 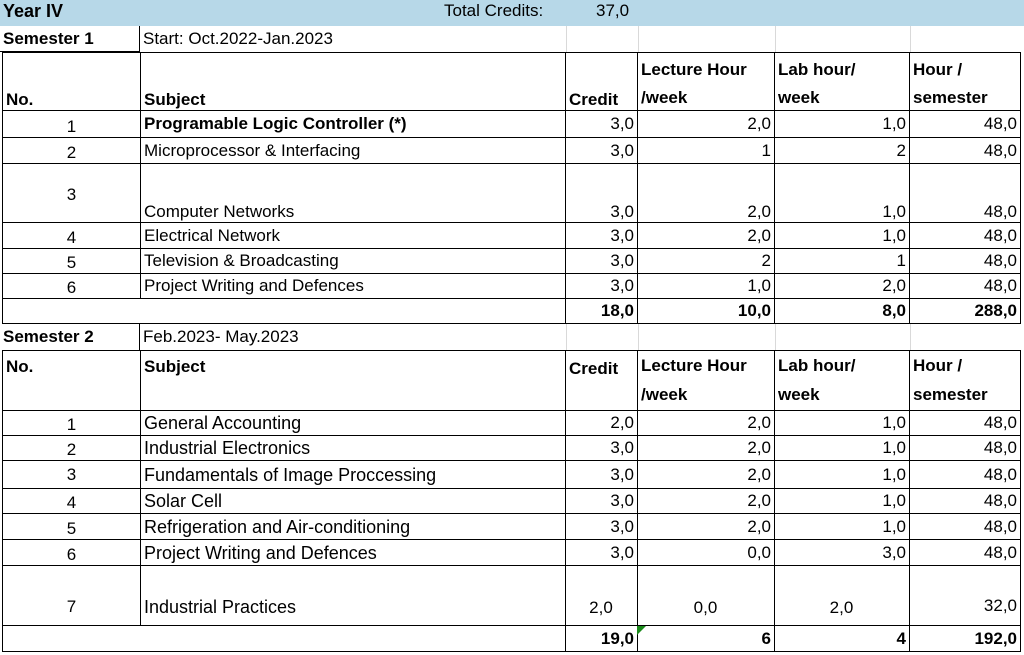 I want to click on semester1-period: Start: Oct.2022-Jan.2023, so click(x=238, y=38).